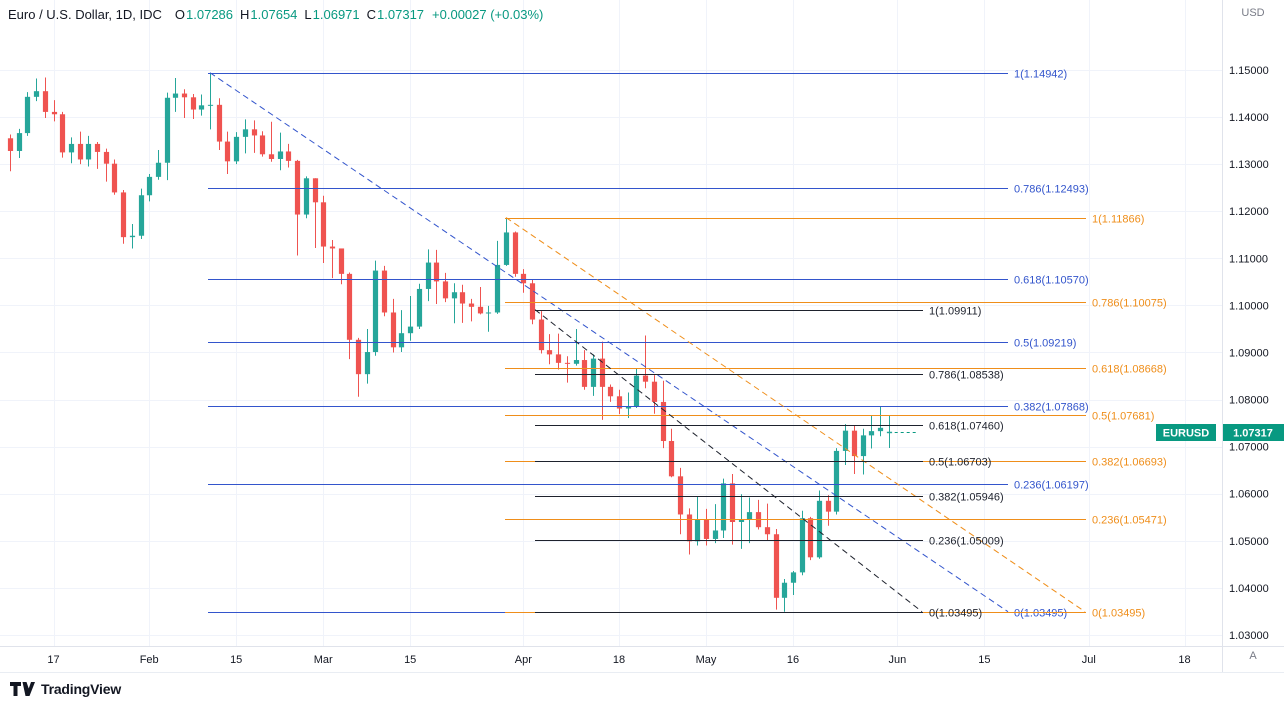 This screenshot has height=703, width=1284. I want to click on tradingview-logo: TradingView, so click(65, 689).